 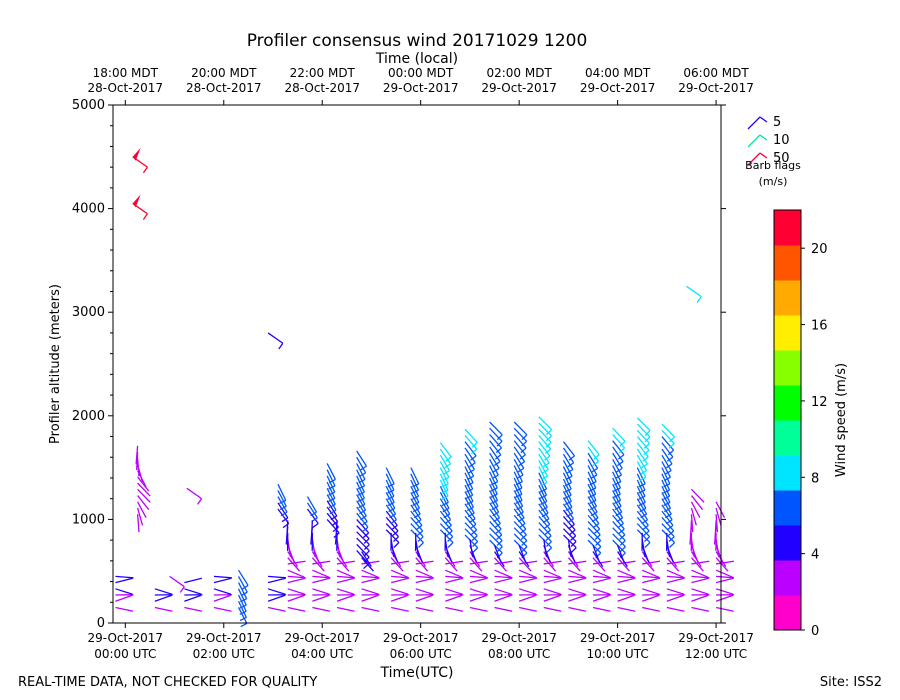 What do you see at coordinates (781, 158) in the screenshot?
I see `legend-entry-label: 50` at bounding box center [781, 158].